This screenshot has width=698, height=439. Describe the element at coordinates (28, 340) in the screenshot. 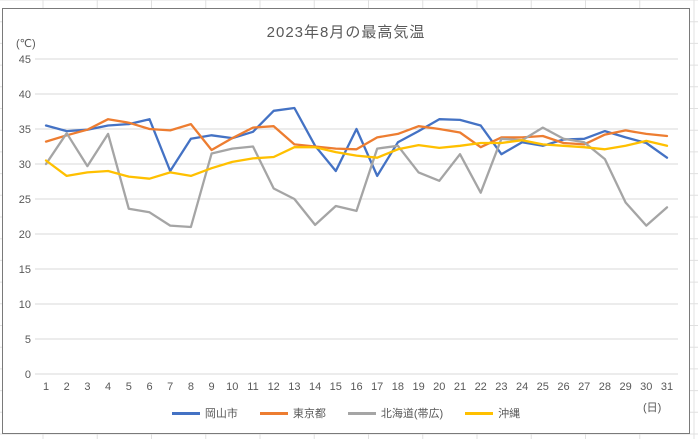

I see `y-tick-label: 5` at that location.